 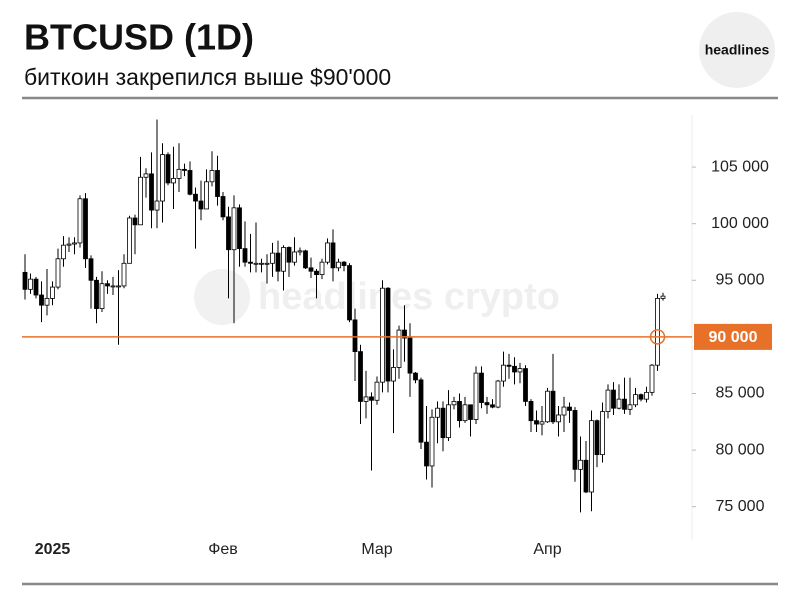 What do you see at coordinates (207, 77) in the screenshot?
I see `subtitle: биткоин закрепился выше $90'000` at bounding box center [207, 77].